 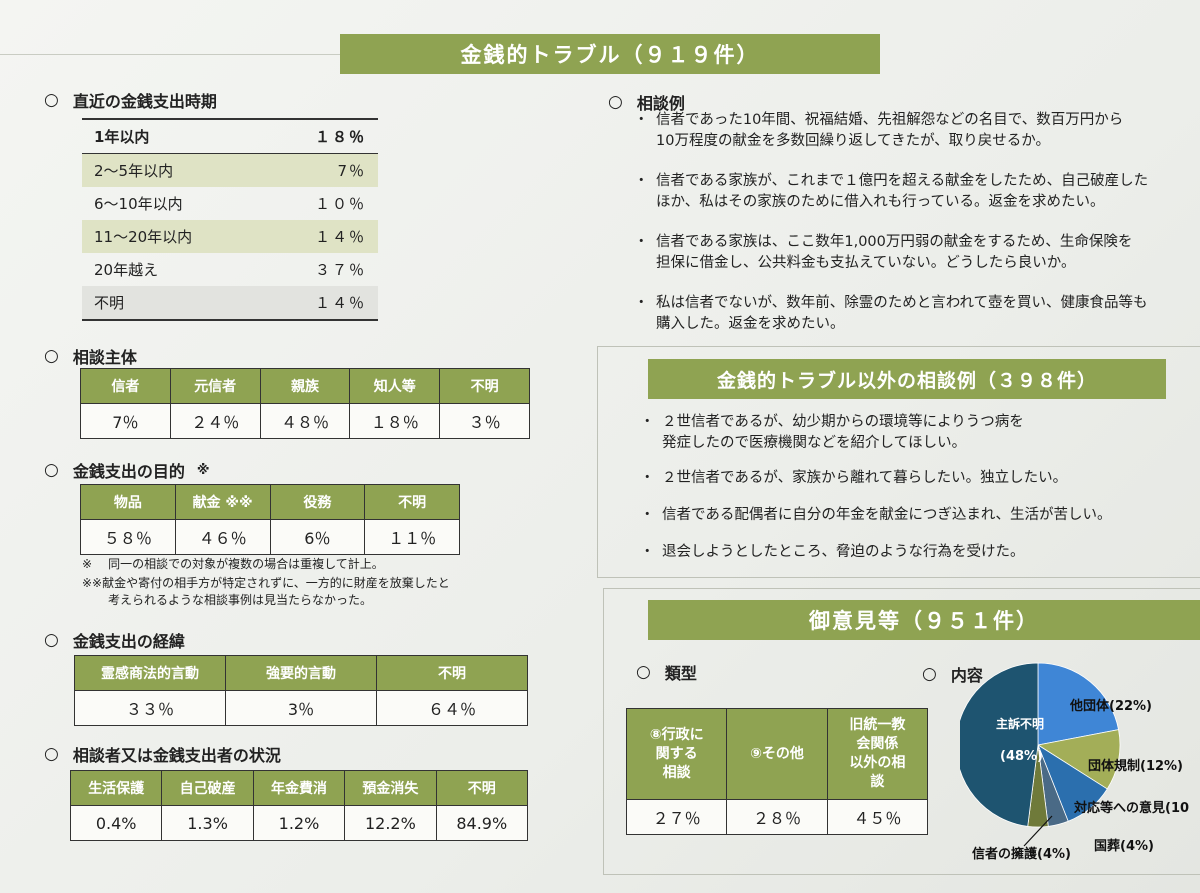 What do you see at coordinates (233, 564) in the screenshot?
I see `purpose-note-1: ※ 同一の相談での対象が複数の場合は重複して計上。` at bounding box center [233, 564].